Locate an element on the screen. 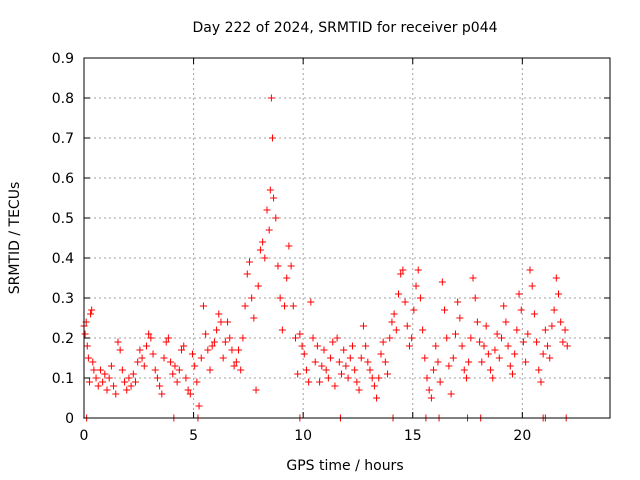 Image resolution: width=640 pixels, height=480 pixels. y-tick-label: 0.6 is located at coordinates (63, 179).